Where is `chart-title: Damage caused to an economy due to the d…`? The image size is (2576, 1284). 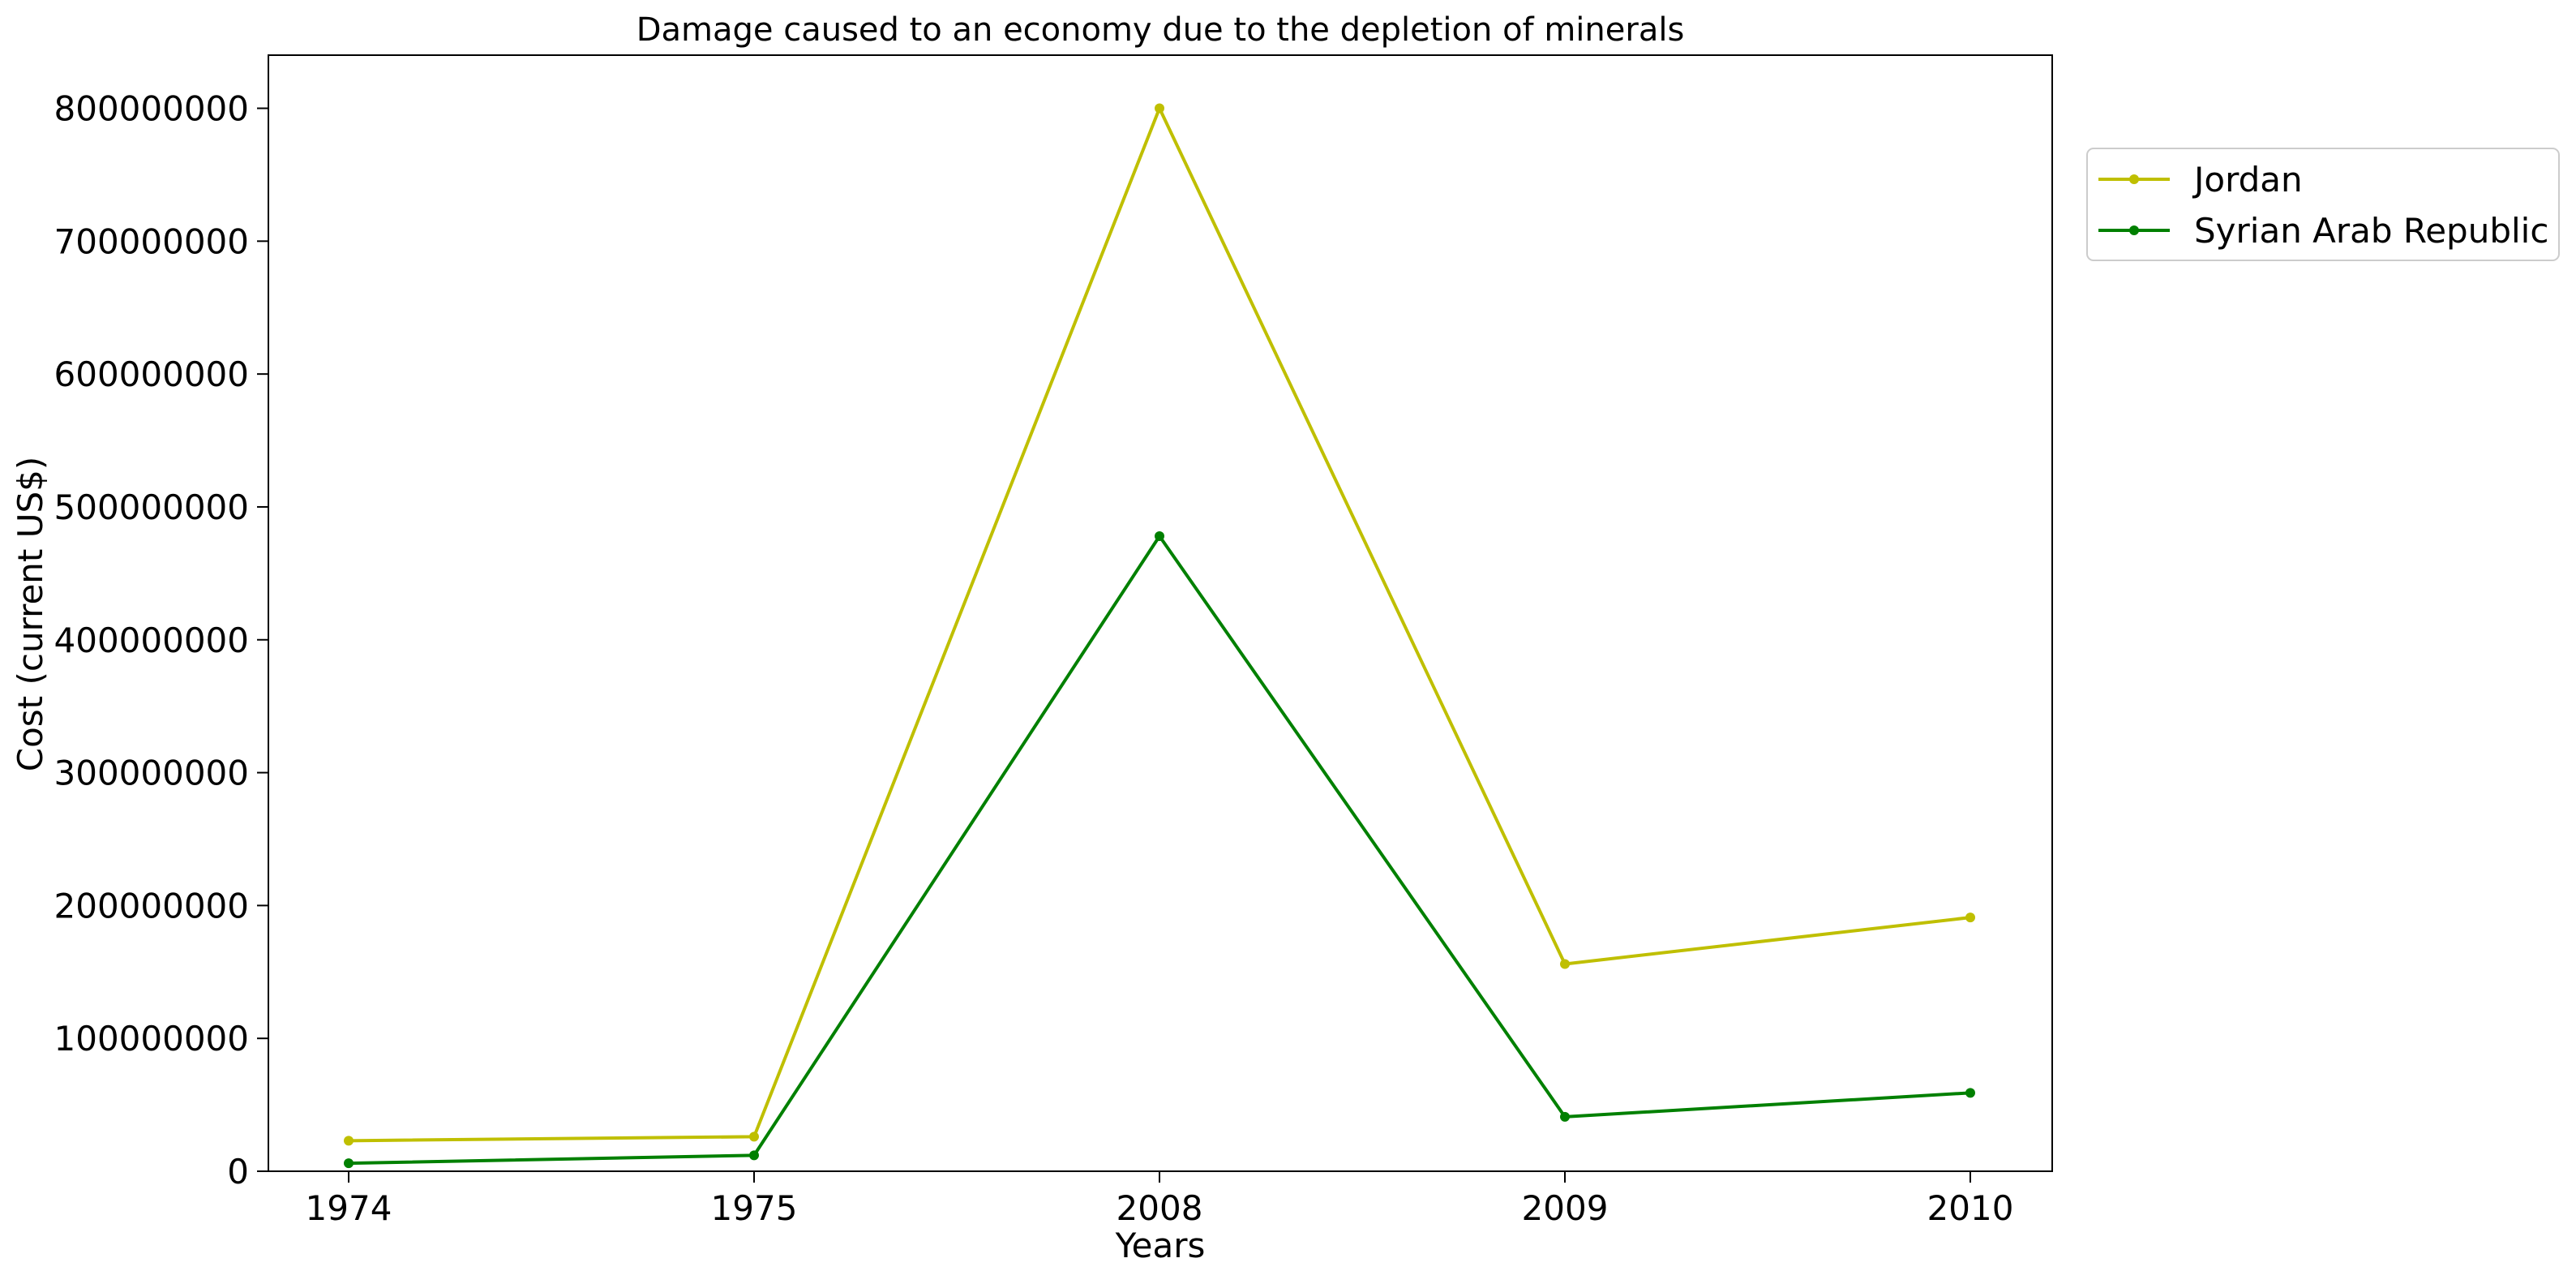 chart-title: Damage caused to an economy due to the d… is located at coordinates (1160, 30).